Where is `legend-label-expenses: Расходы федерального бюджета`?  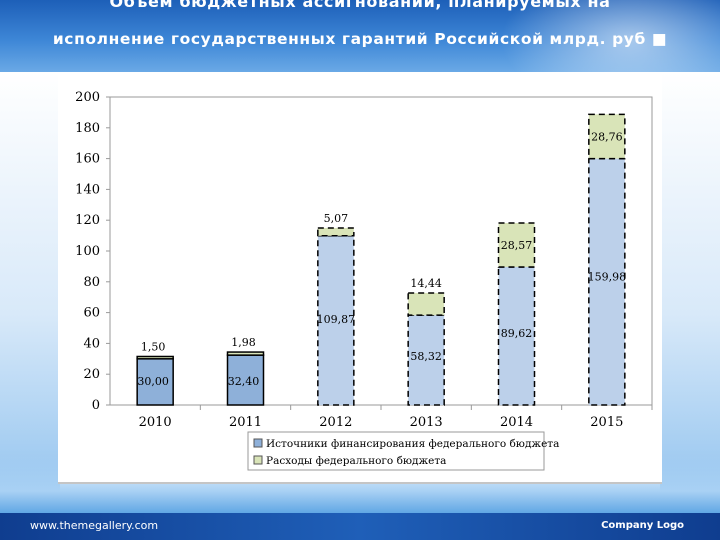 legend-label-expenses: Расходы федерального бюджета is located at coordinates (356, 461).